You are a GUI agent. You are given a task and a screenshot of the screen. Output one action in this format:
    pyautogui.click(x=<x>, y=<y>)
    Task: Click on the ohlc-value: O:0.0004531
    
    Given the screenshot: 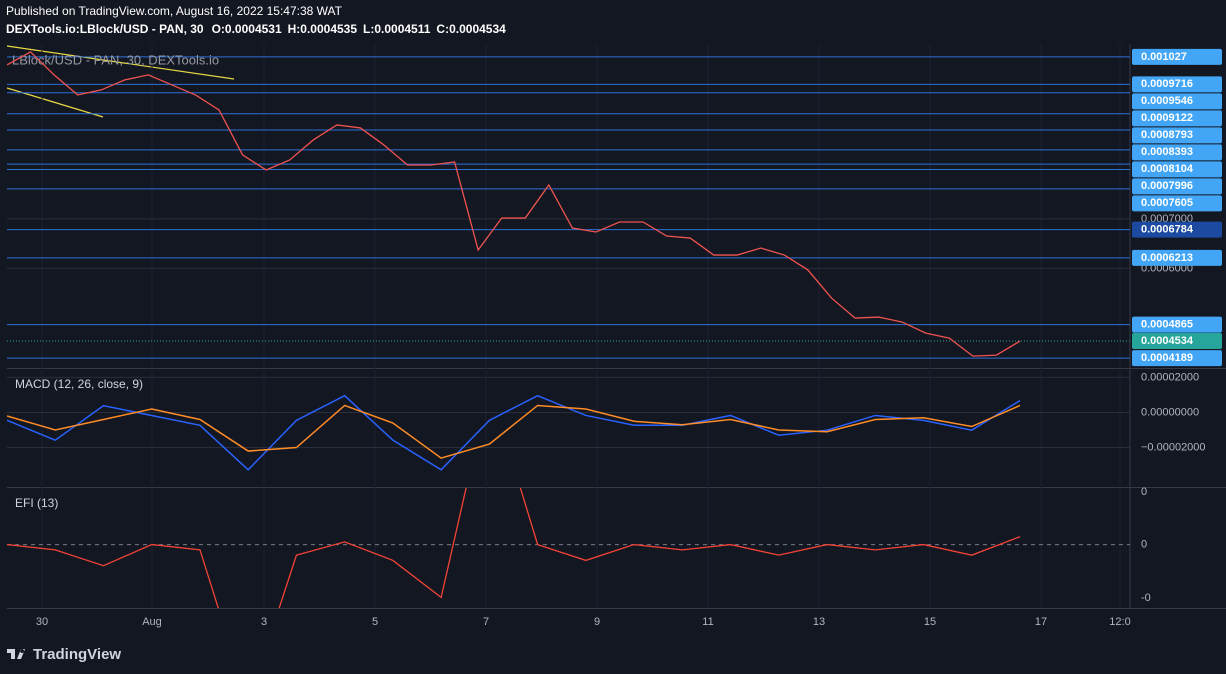 What is the action you would take?
    pyautogui.click(x=247, y=29)
    